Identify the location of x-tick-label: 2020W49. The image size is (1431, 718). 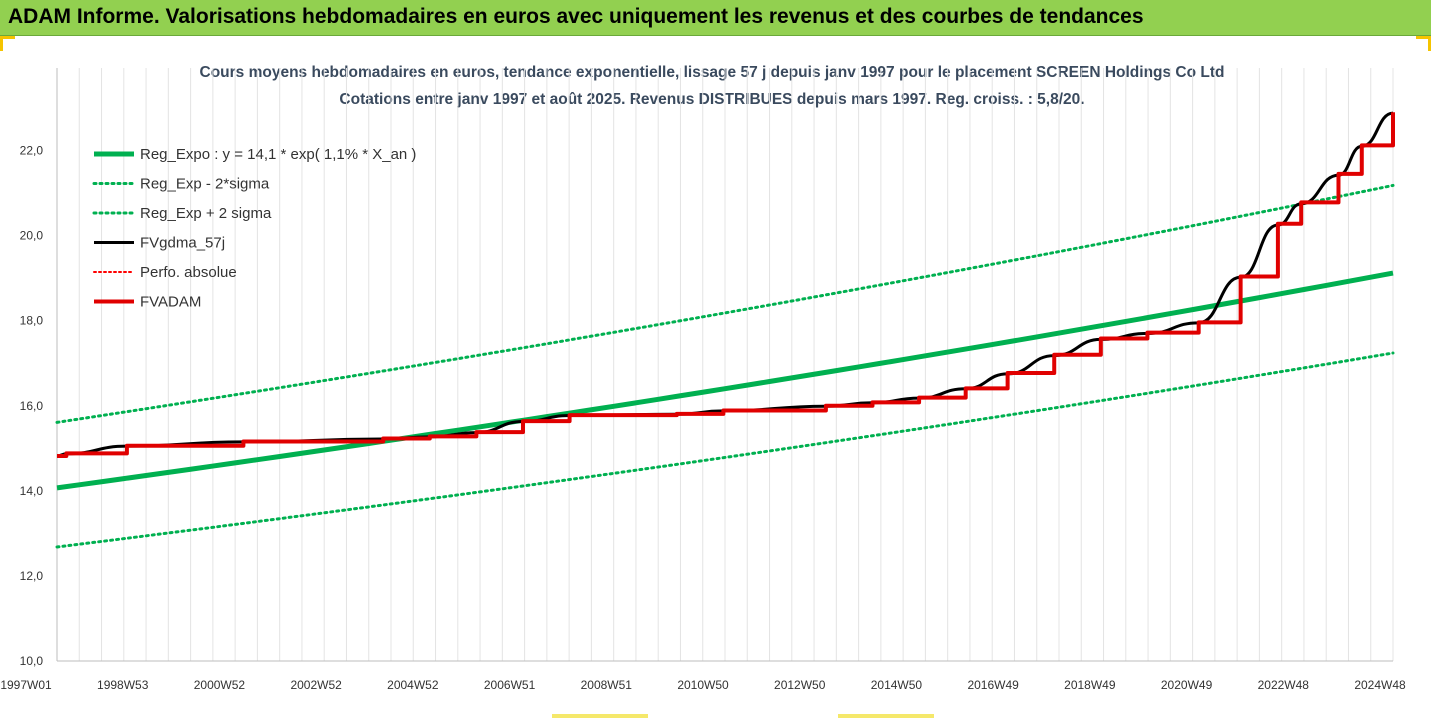
(1187, 685).